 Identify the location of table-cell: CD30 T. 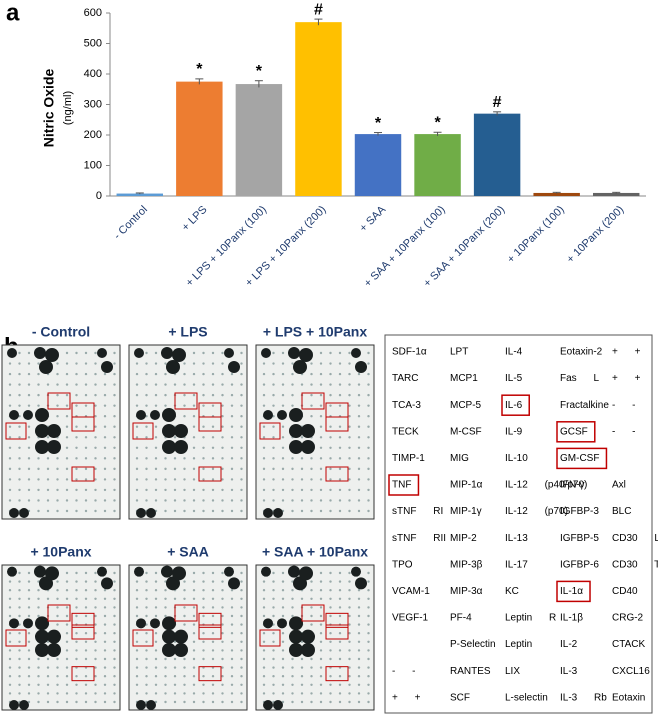
(635, 564).